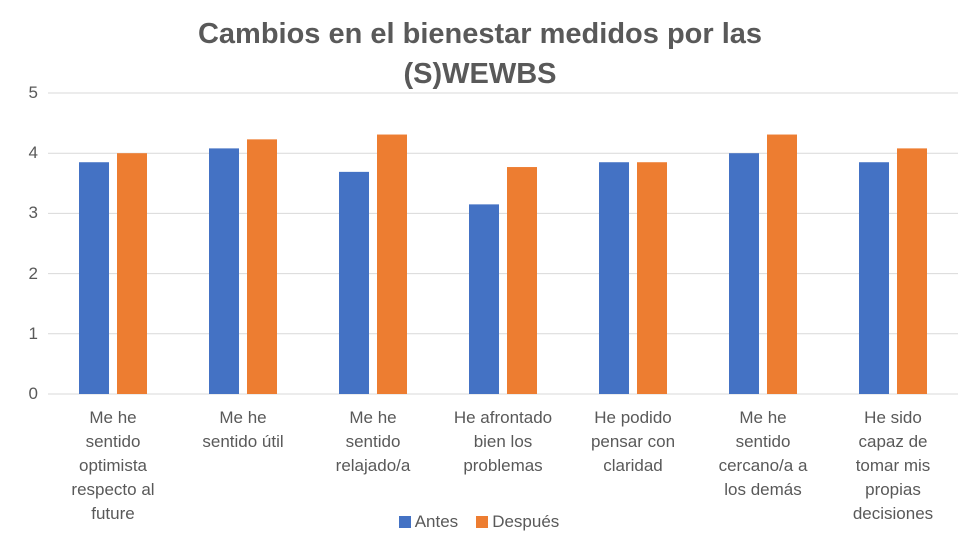  I want to click on x-tick-label: Me he sentido útil, so click(243, 429).